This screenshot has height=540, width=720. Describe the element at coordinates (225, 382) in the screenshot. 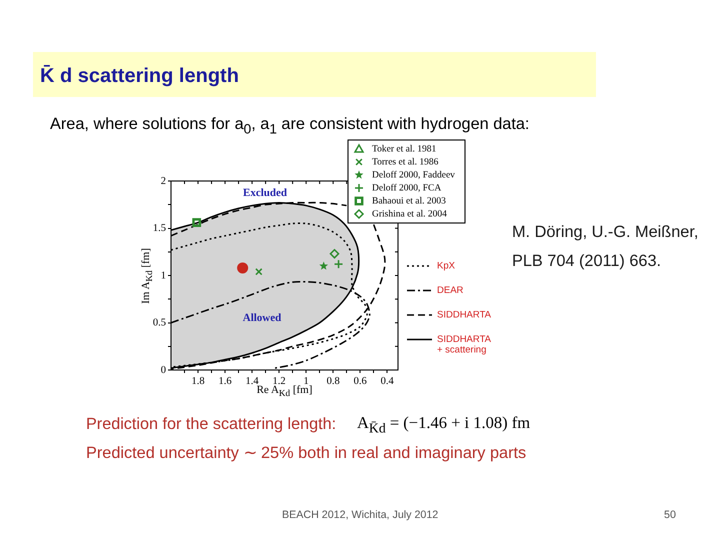

I see `x-tick-label: 1.6` at that location.